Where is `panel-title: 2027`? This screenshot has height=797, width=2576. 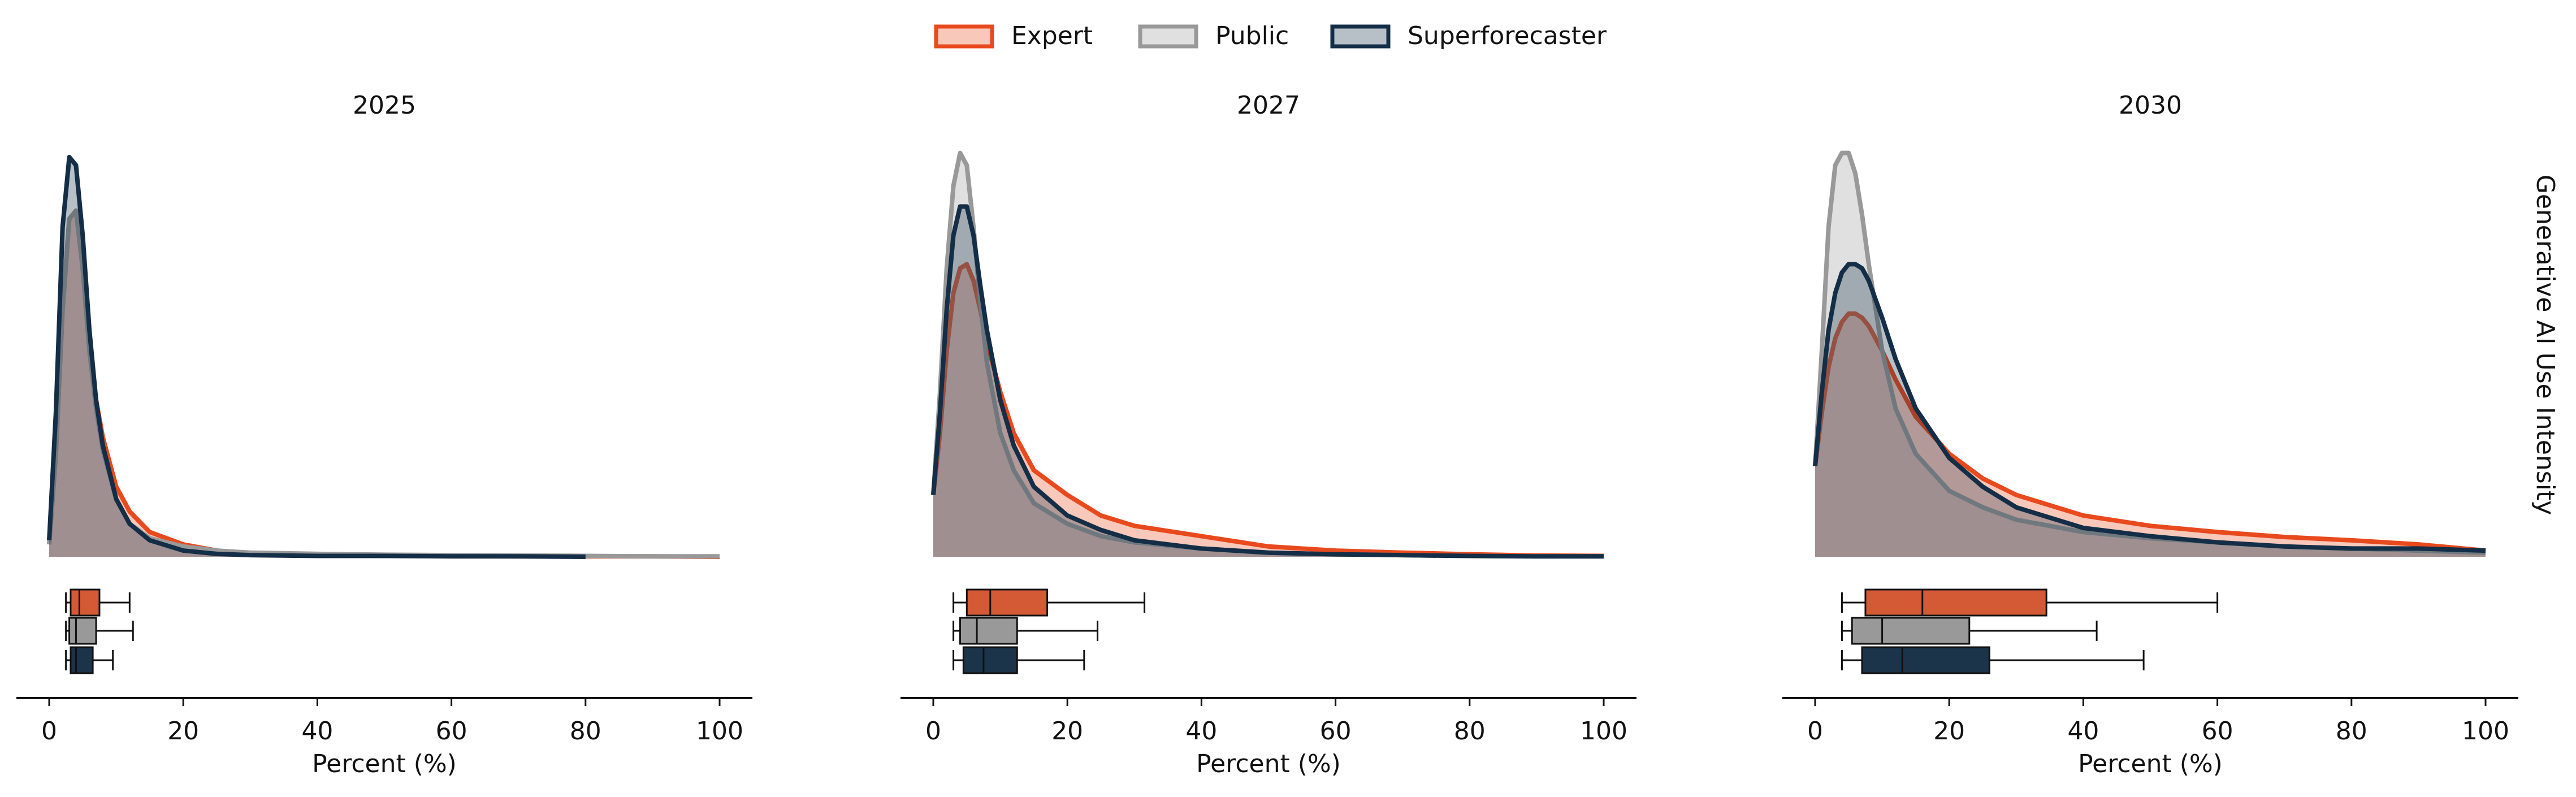
panel-title: 2027 is located at coordinates (1268, 105).